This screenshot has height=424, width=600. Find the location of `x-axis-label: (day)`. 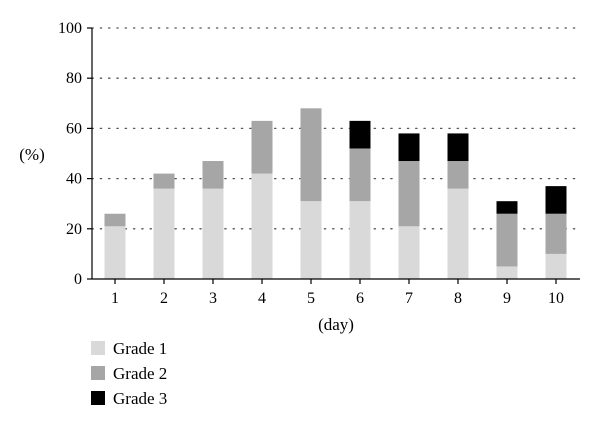

x-axis-label: (day) is located at coordinates (336, 324).